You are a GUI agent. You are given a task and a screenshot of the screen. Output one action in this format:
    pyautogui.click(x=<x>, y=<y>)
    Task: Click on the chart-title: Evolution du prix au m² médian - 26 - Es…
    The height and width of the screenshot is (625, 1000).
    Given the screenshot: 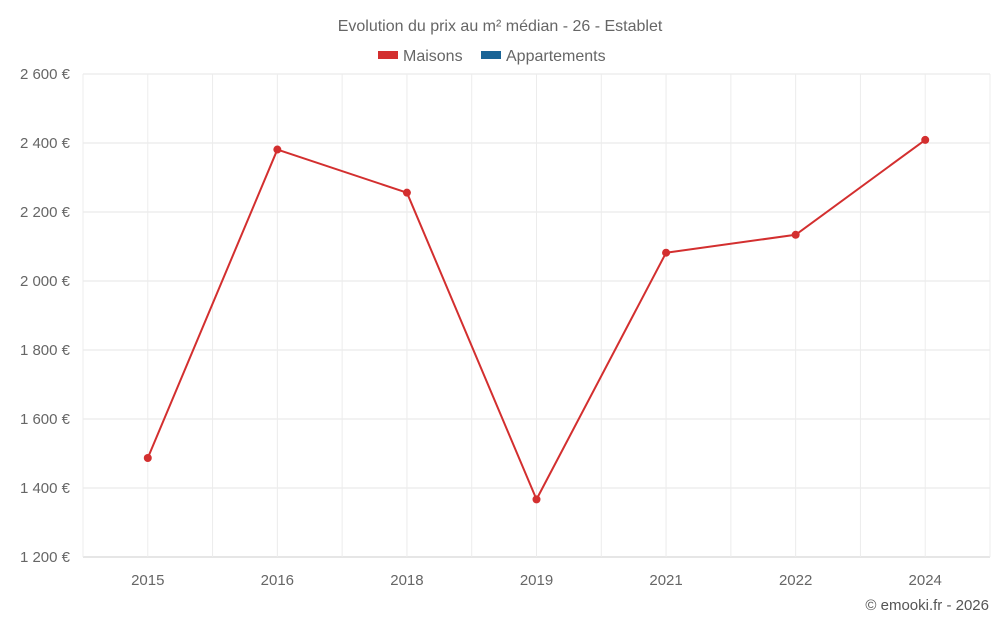 What is the action you would take?
    pyautogui.click(x=500, y=26)
    